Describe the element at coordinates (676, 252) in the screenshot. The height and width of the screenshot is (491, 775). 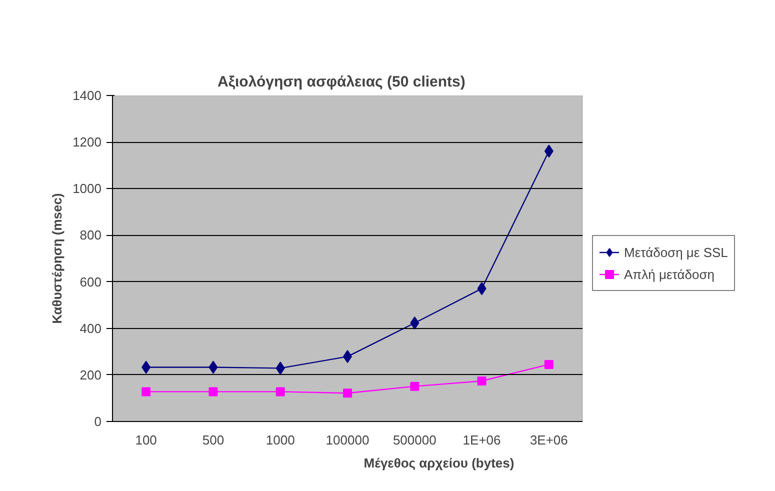
I see `legend-label: Μετάδοση με SSL` at that location.